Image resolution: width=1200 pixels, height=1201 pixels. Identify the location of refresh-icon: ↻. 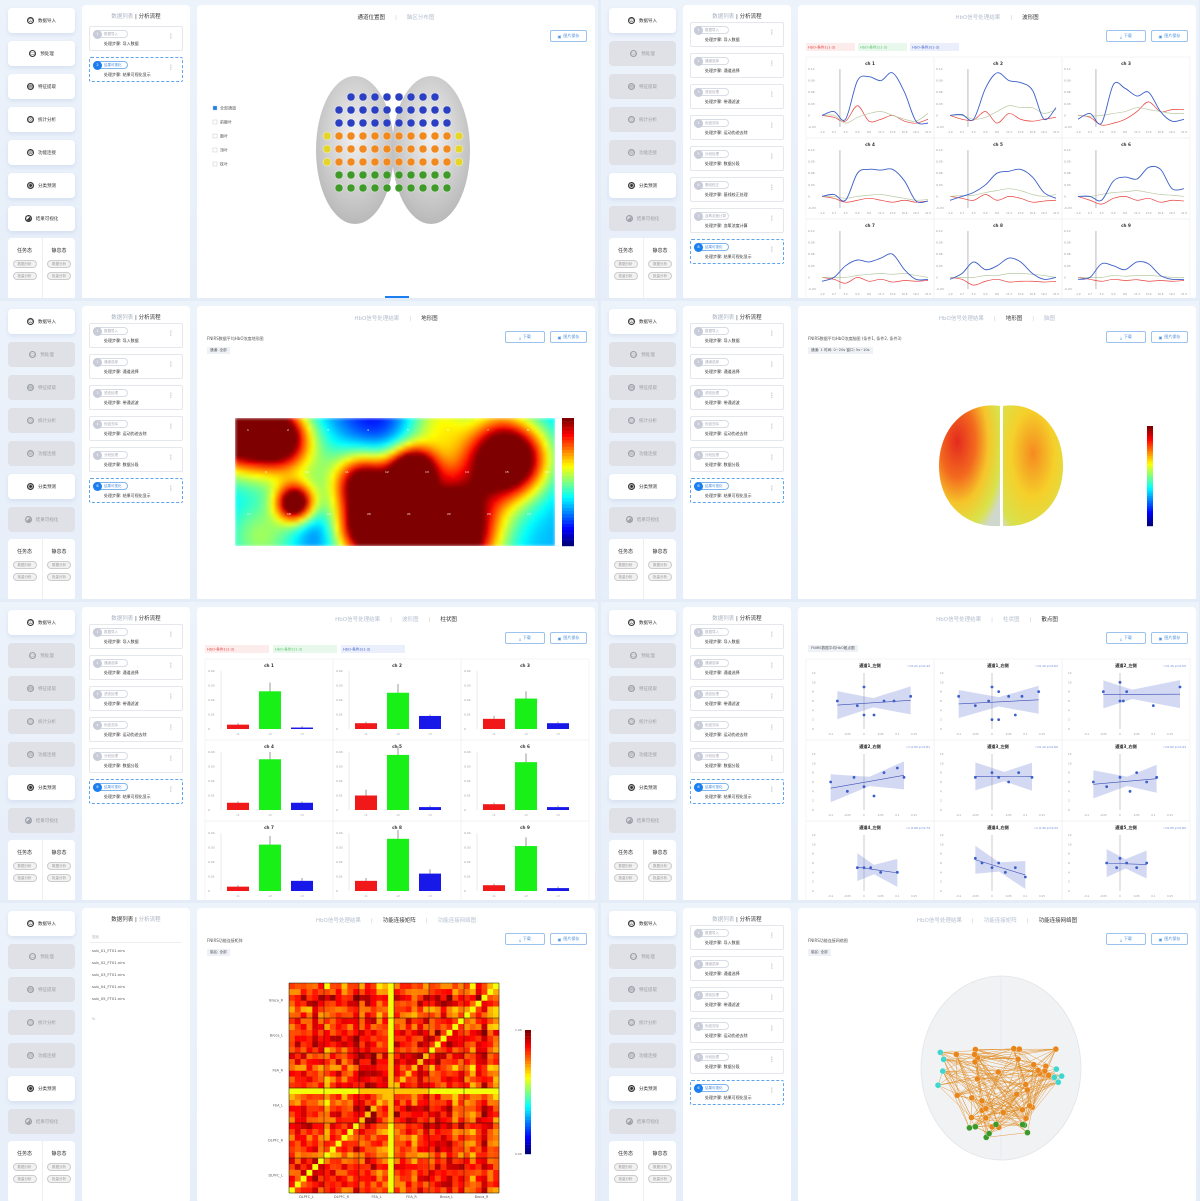
(93, 1018).